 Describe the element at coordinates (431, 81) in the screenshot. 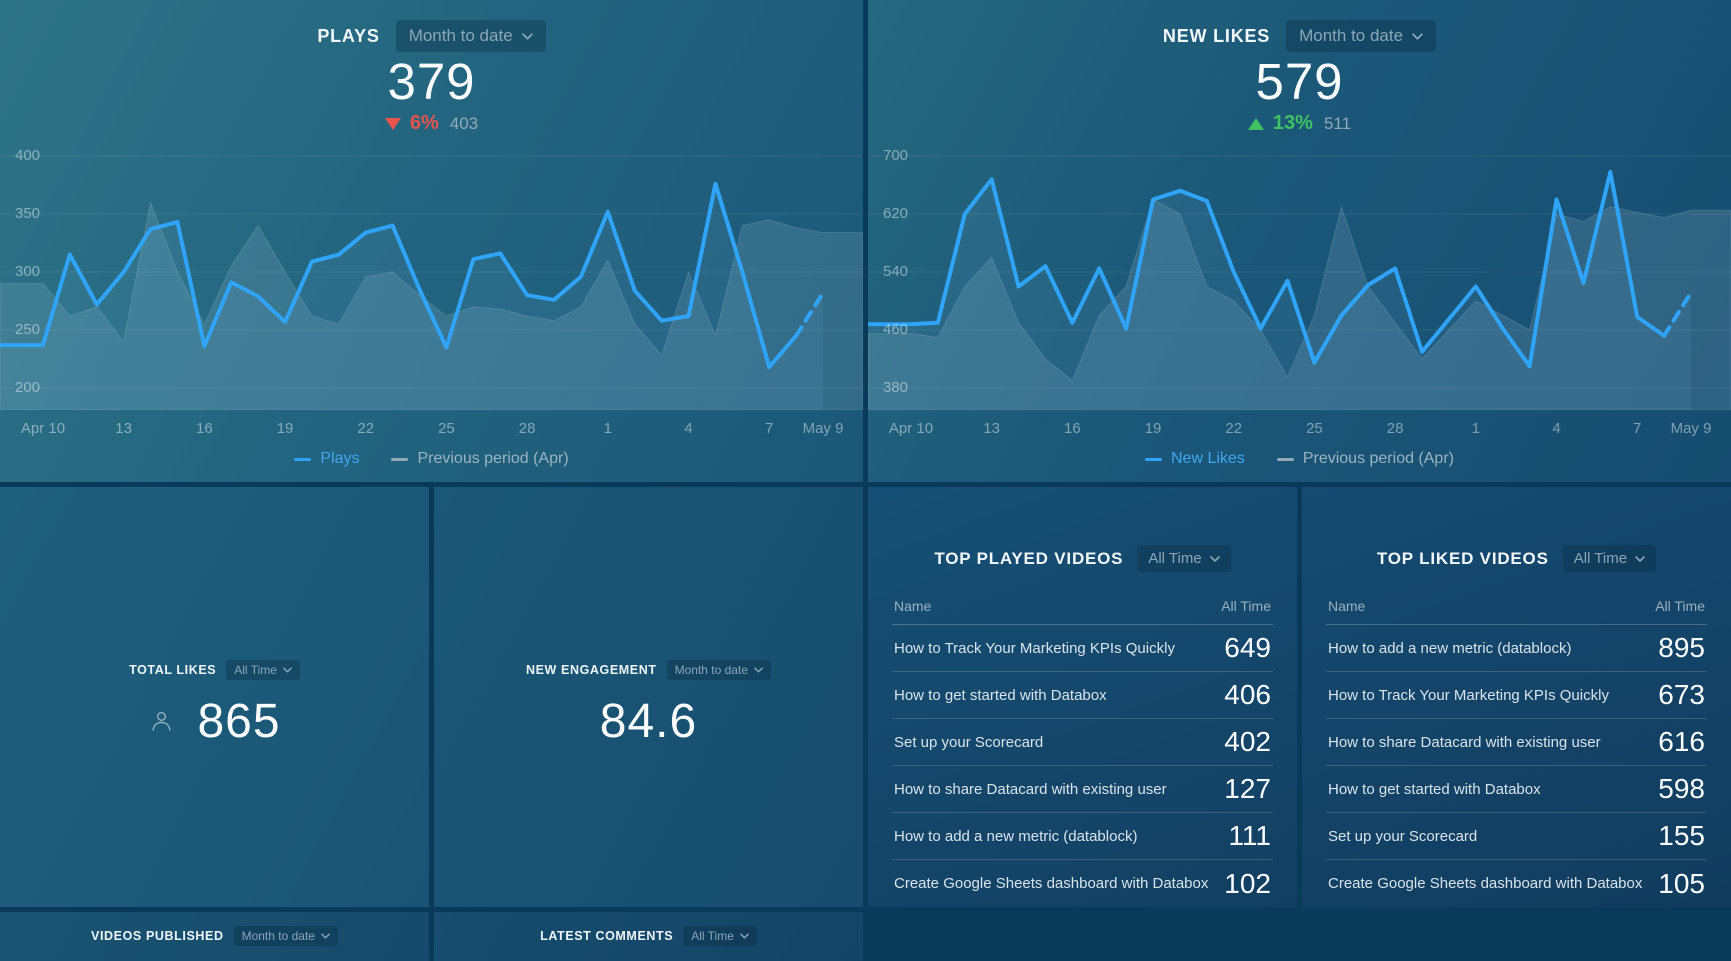

I see `metric-value: 379` at that location.